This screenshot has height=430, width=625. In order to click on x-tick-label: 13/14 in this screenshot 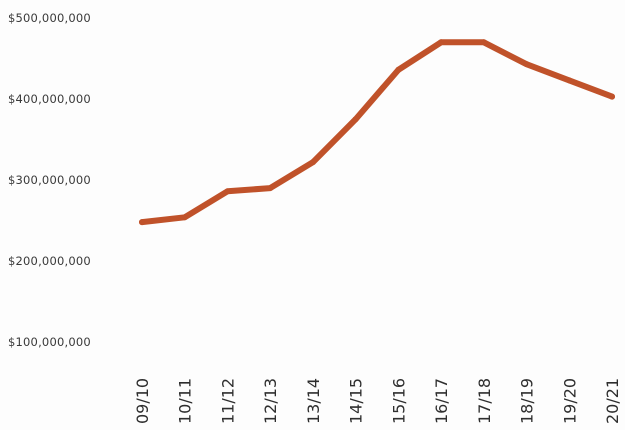, I will do `click(313, 401)`.